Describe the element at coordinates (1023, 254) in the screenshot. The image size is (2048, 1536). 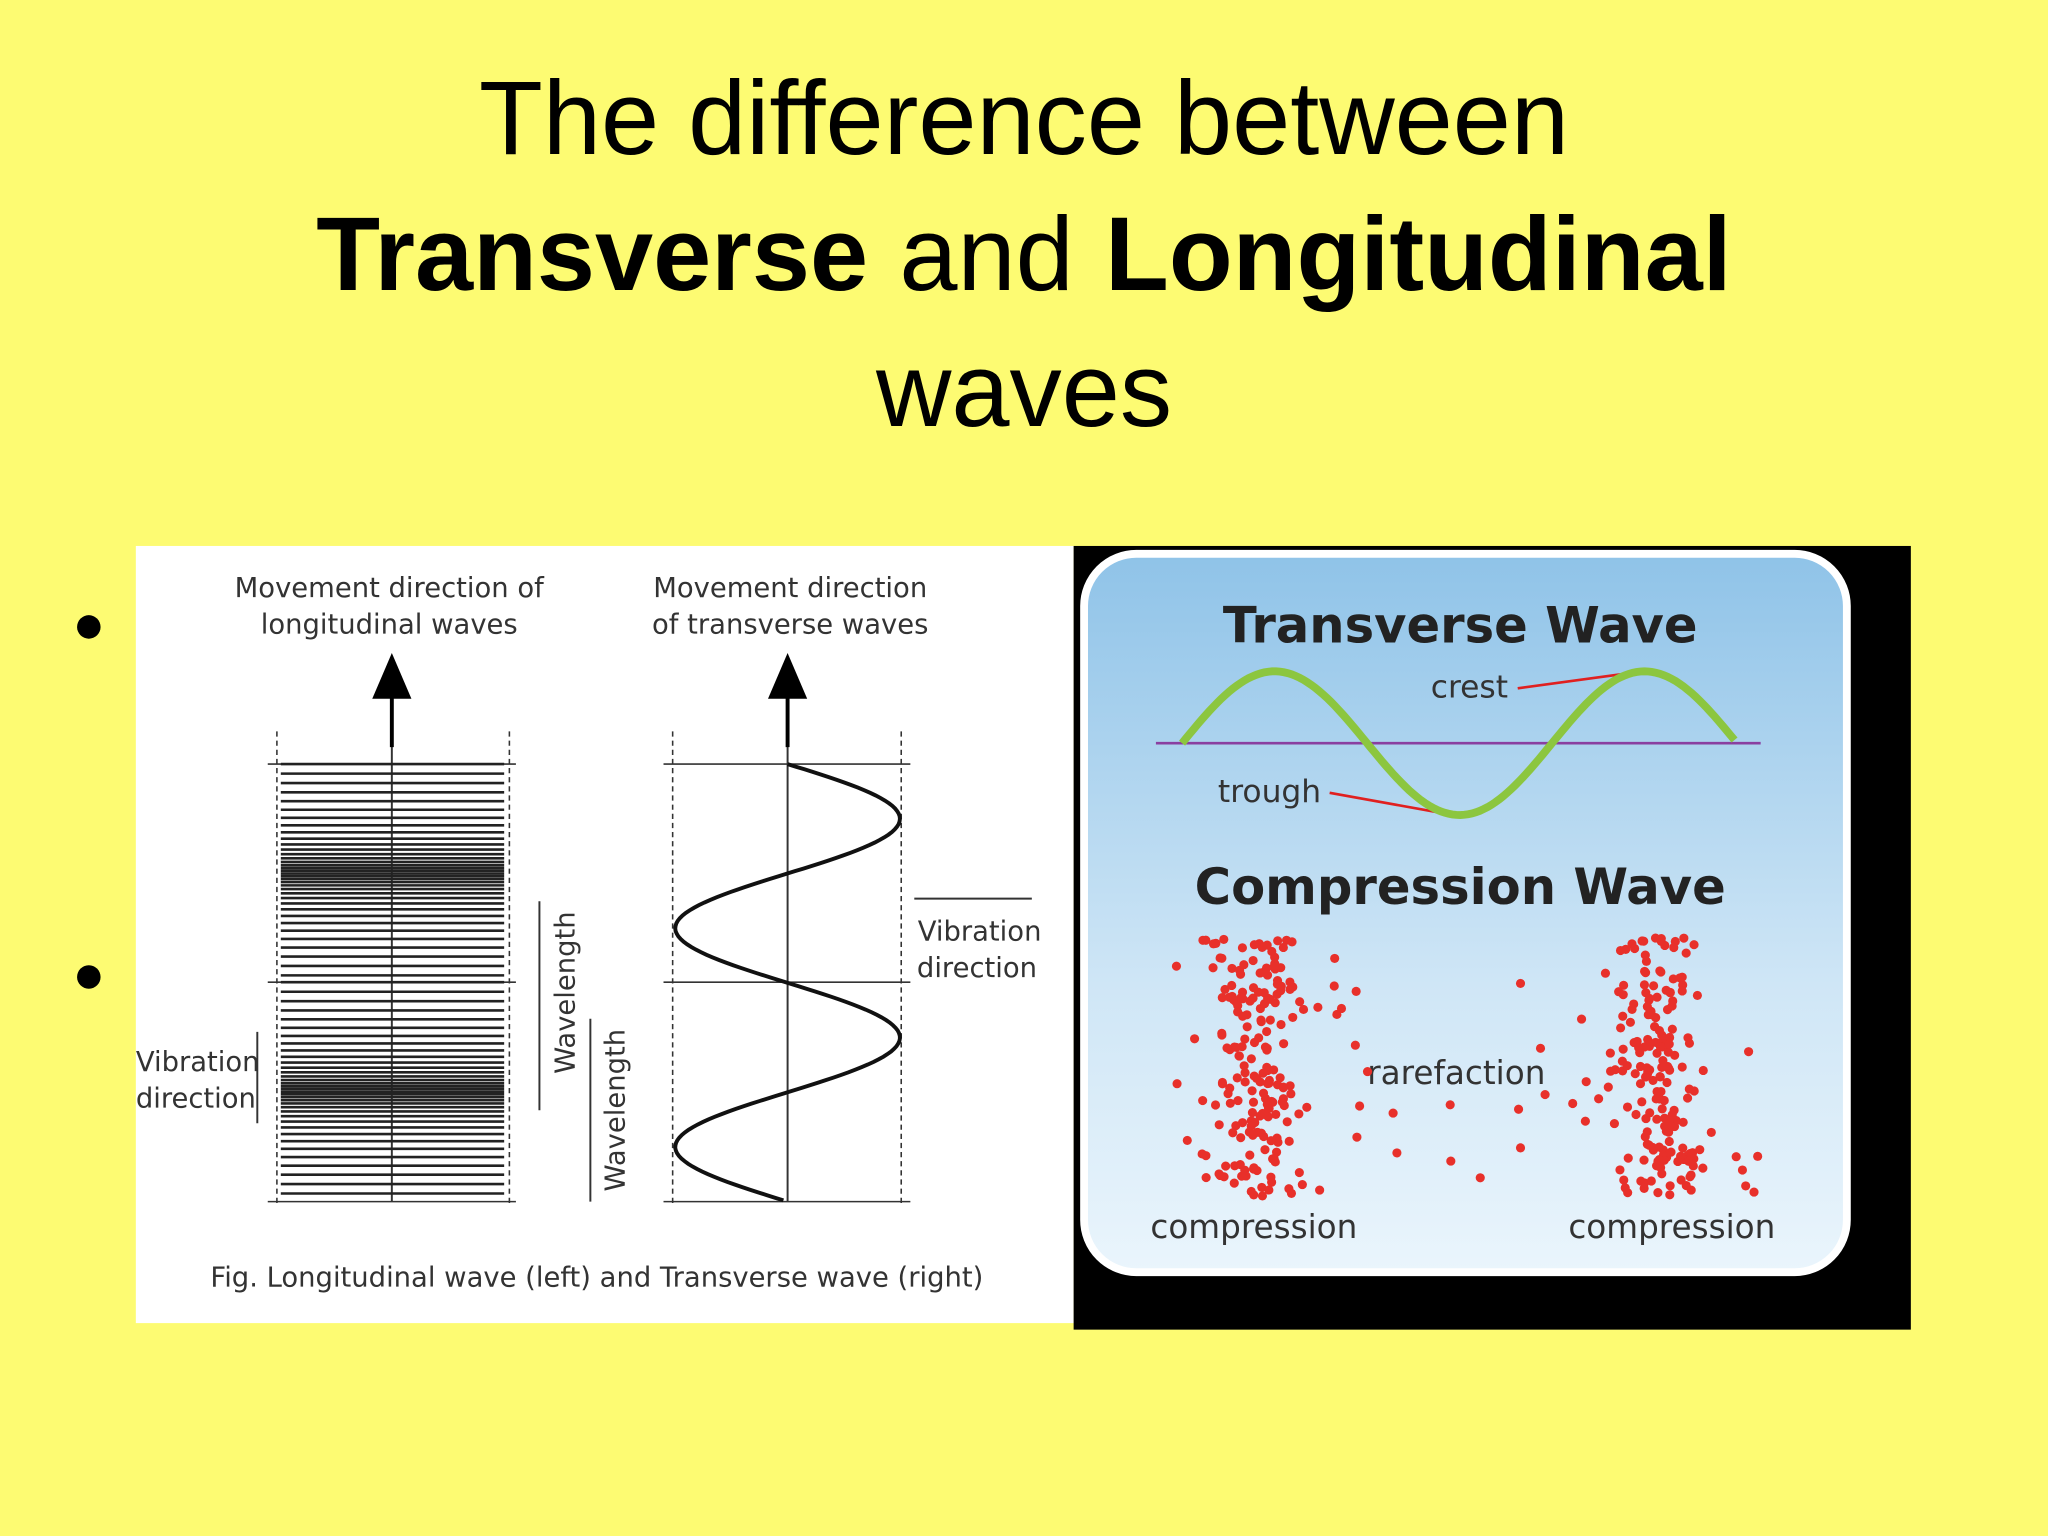
I see `title-line: Transverse and Longitudinal` at that location.